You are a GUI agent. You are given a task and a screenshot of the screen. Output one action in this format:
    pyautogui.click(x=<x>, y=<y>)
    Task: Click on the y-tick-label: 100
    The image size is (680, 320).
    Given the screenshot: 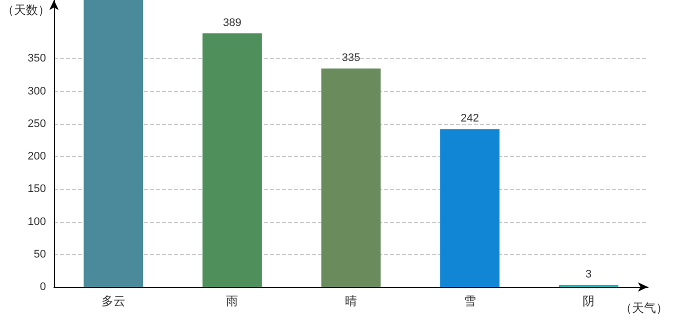 What is the action you would take?
    pyautogui.click(x=37, y=222)
    